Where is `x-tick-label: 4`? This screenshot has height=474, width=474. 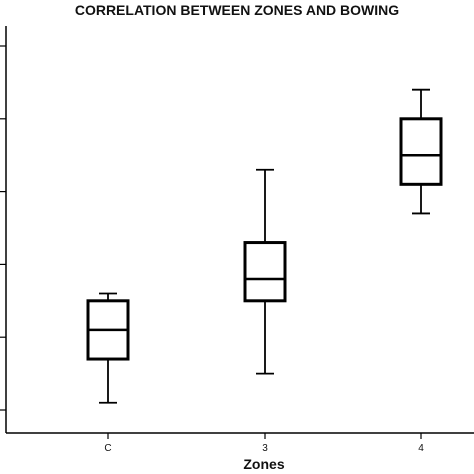
x-tick-label: 4 is located at coordinates (421, 448).